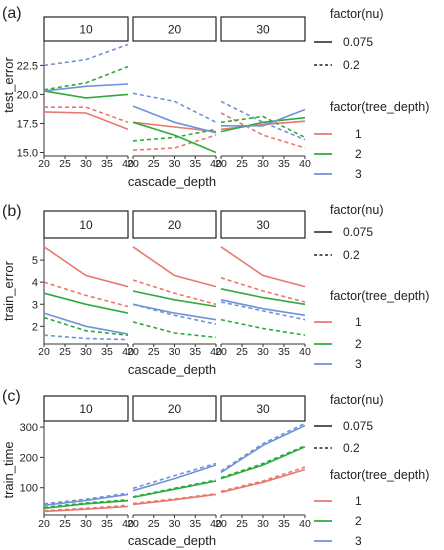 The image size is (444, 550). I want to click on panel-c-y-axis-title: train_time, so click(8, 469).